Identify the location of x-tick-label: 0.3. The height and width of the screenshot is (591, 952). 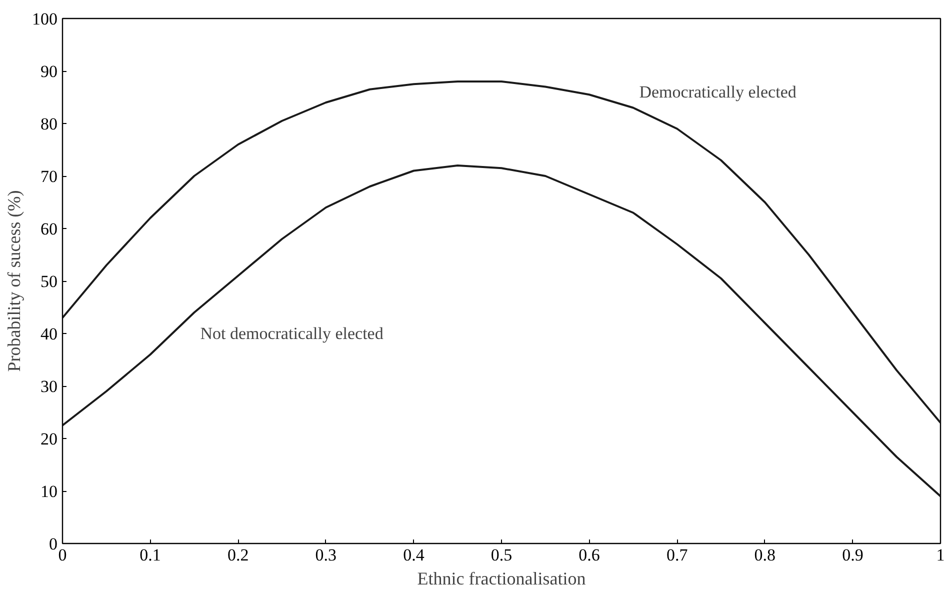
(326, 555).